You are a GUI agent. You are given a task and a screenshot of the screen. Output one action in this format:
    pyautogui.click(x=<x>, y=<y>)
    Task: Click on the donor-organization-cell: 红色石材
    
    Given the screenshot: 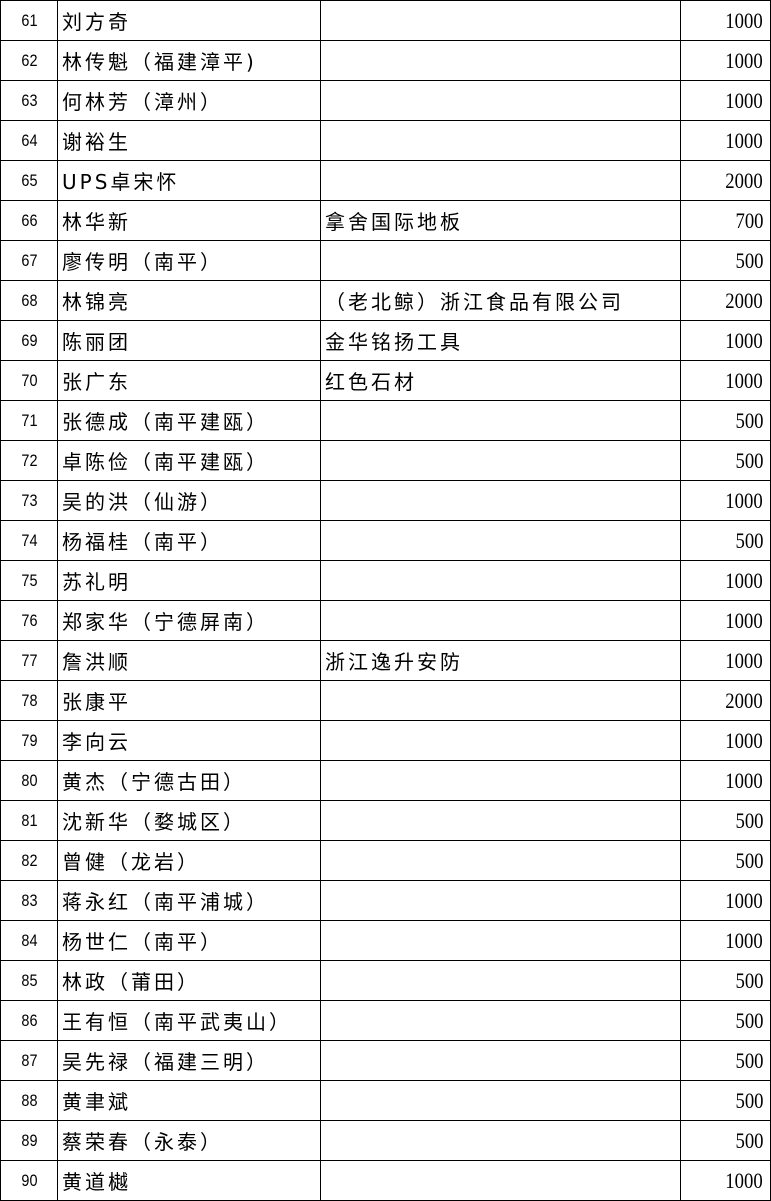 What is the action you would take?
    pyautogui.click(x=500, y=380)
    